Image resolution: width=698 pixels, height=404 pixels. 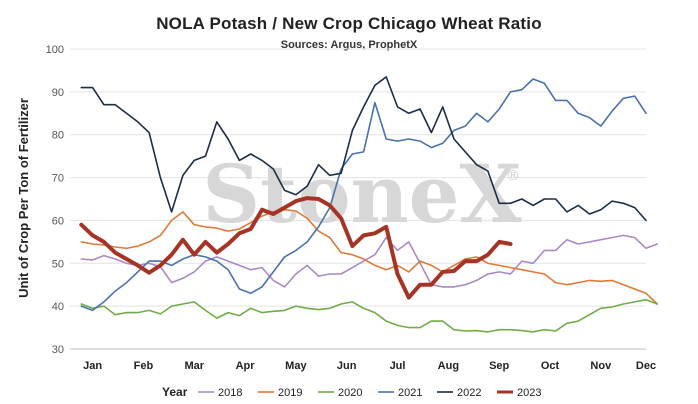 I want to click on watermark: StoneX ®, so click(x=361, y=194).